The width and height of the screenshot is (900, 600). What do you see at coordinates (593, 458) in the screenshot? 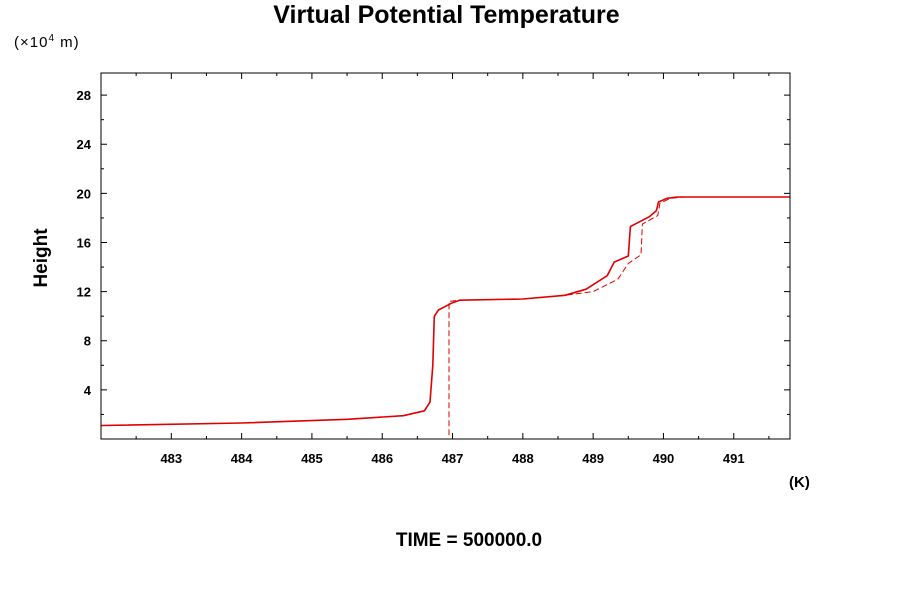
I see `x-tick-label: 489` at bounding box center [593, 458].